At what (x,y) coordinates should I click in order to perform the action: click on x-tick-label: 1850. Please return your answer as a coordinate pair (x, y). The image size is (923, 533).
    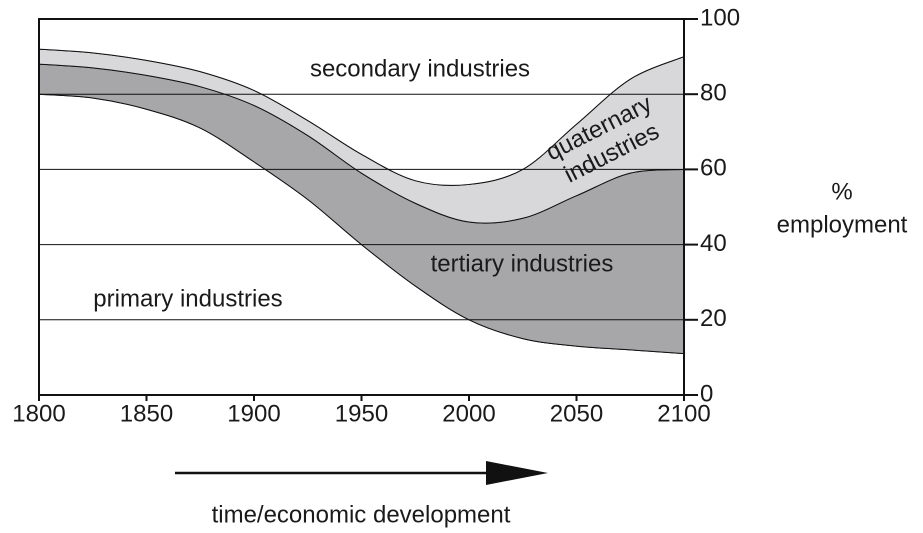
    Looking at the image, I should click on (146, 413).